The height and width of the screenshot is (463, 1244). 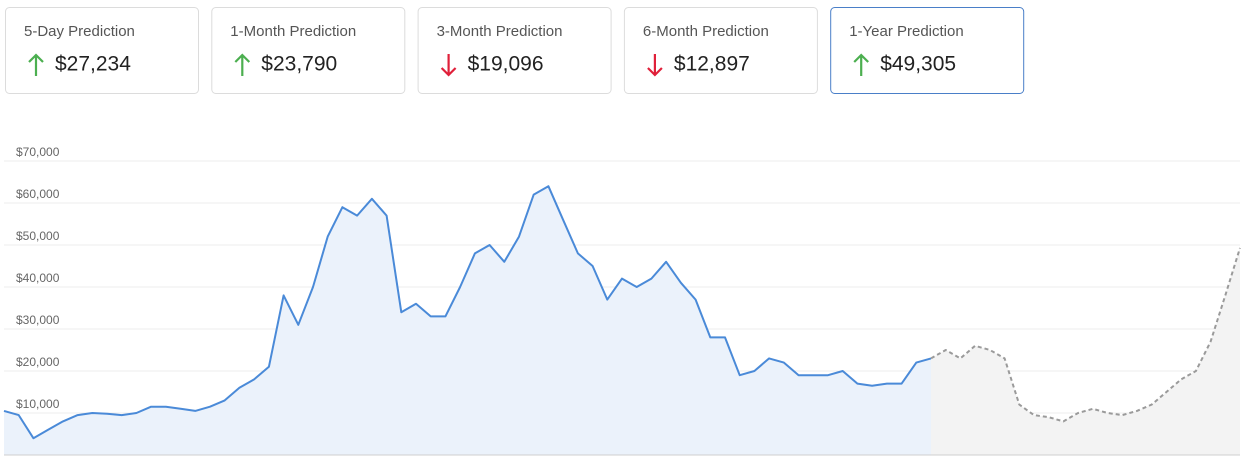 I want to click on card-value: $23,790, so click(x=299, y=64).